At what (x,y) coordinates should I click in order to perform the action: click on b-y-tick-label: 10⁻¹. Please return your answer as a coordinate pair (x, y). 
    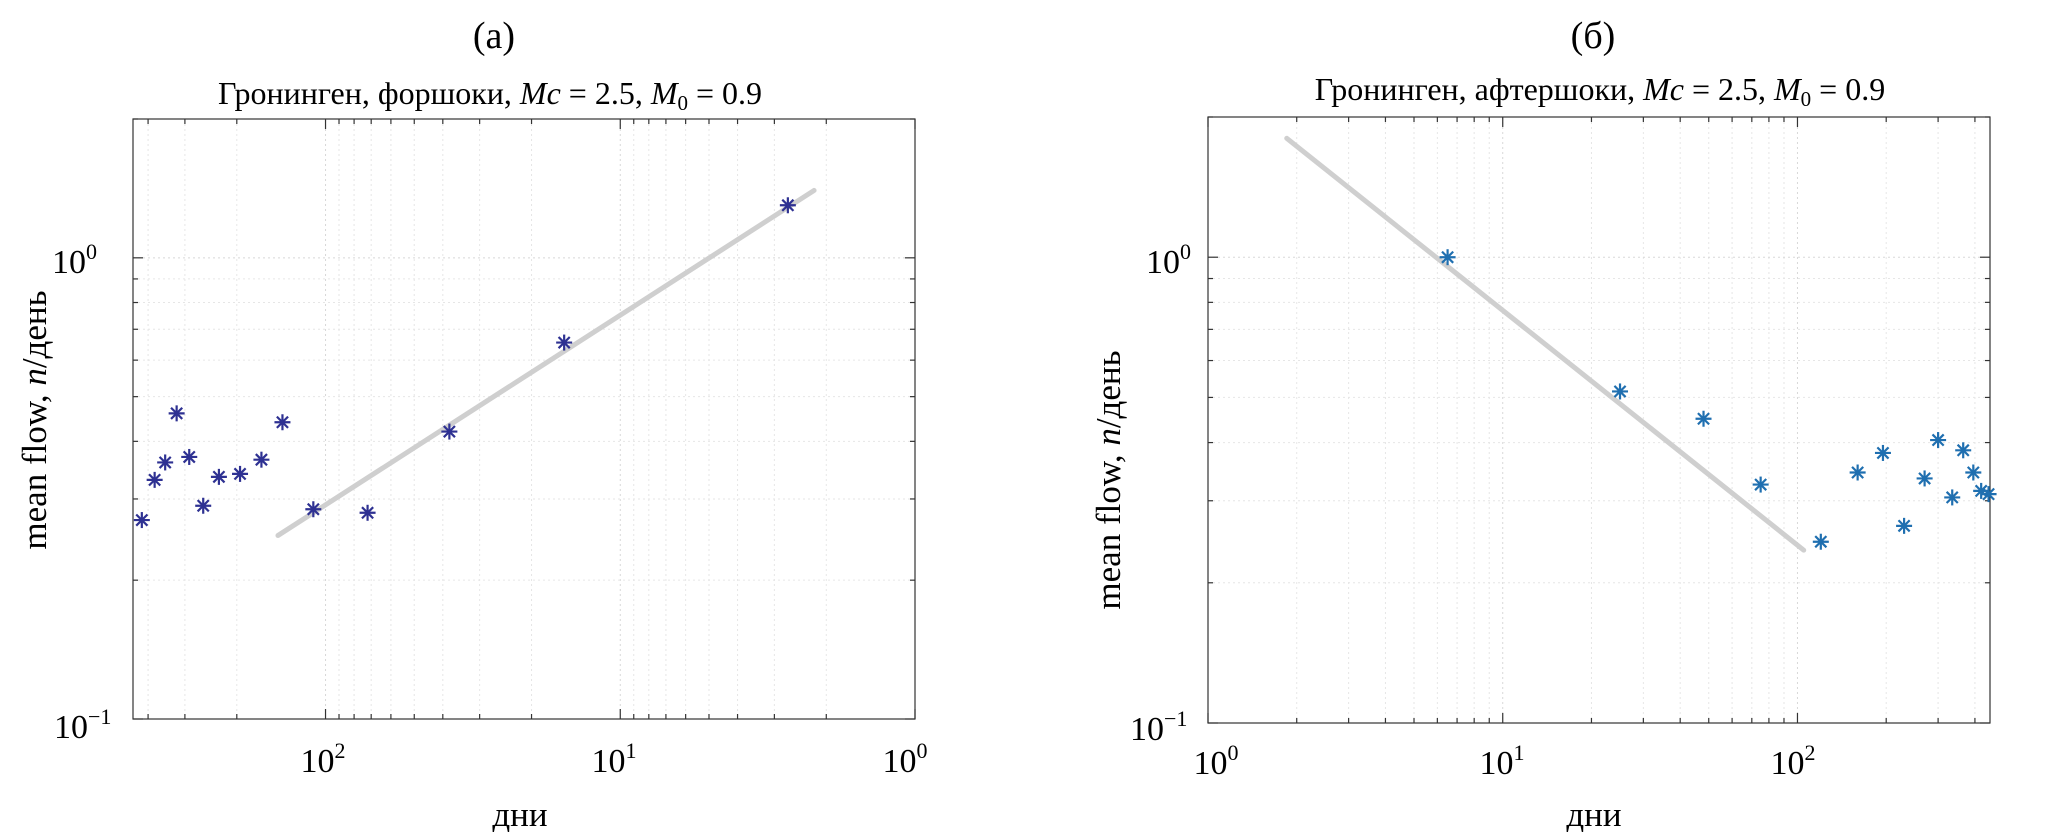
    Looking at the image, I should click on (1158, 727).